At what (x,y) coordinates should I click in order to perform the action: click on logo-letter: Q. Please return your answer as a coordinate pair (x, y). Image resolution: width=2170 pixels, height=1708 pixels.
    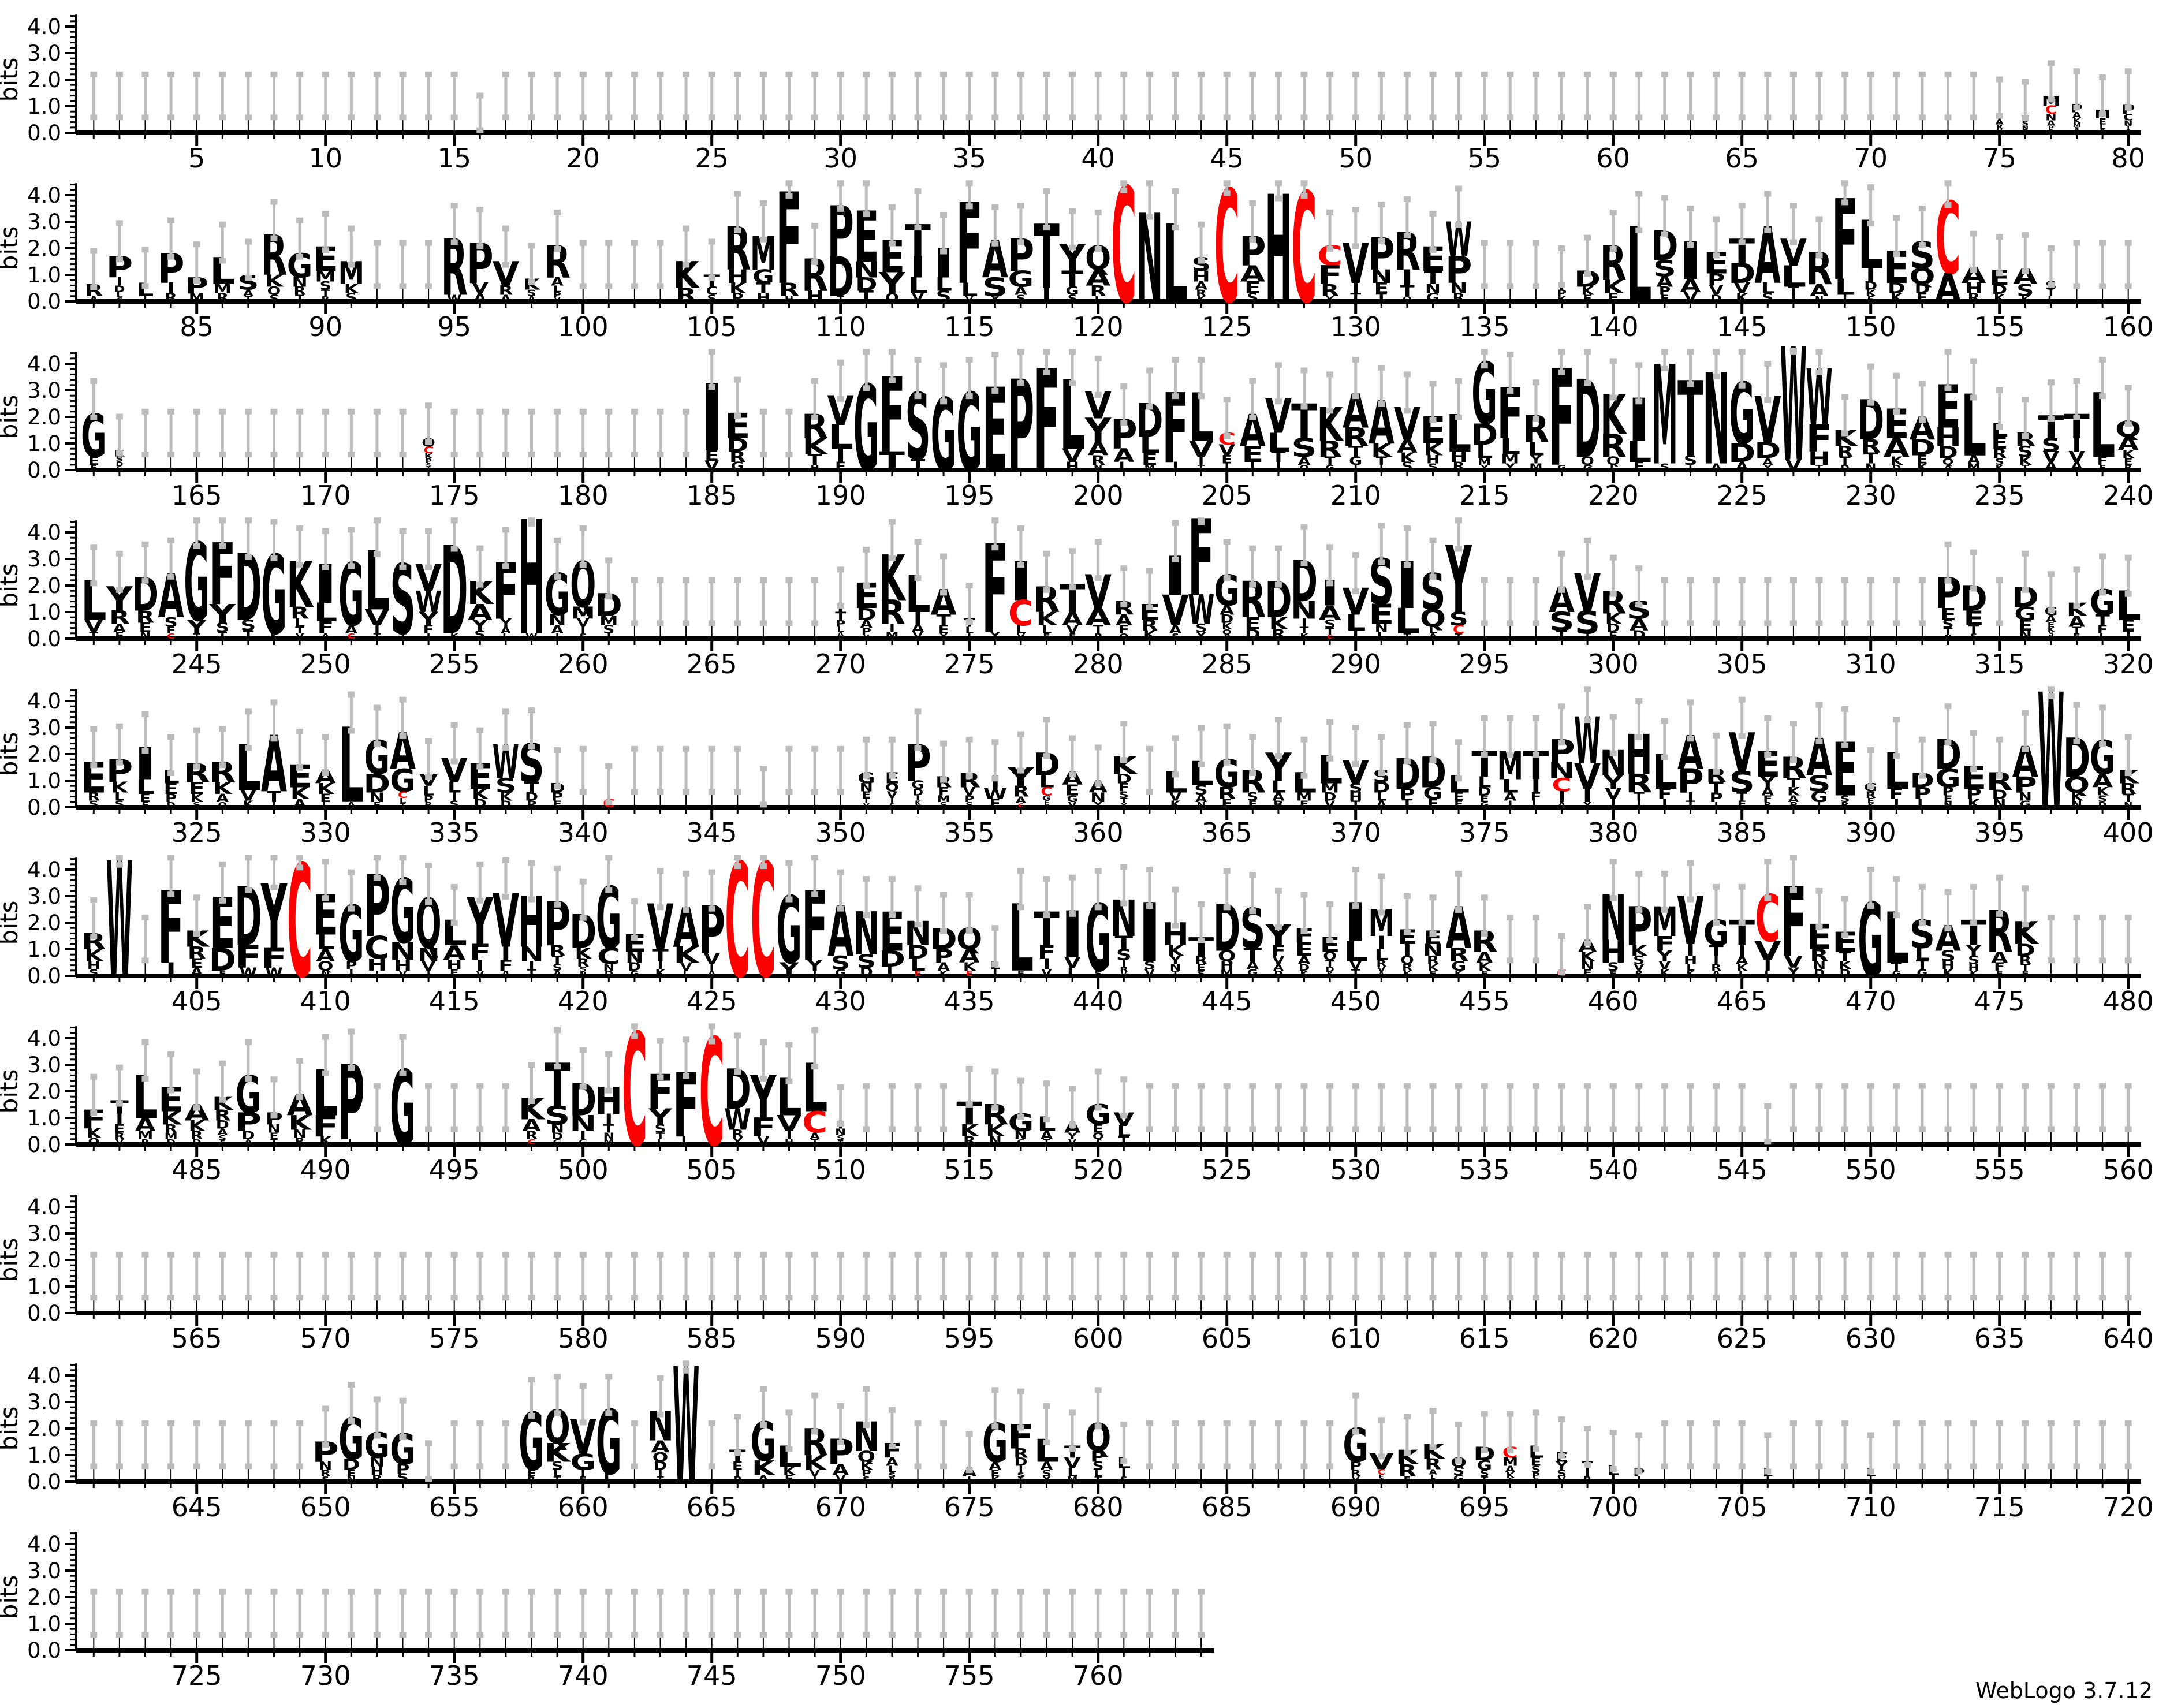
    Looking at the image, I should click on (661, 1457).